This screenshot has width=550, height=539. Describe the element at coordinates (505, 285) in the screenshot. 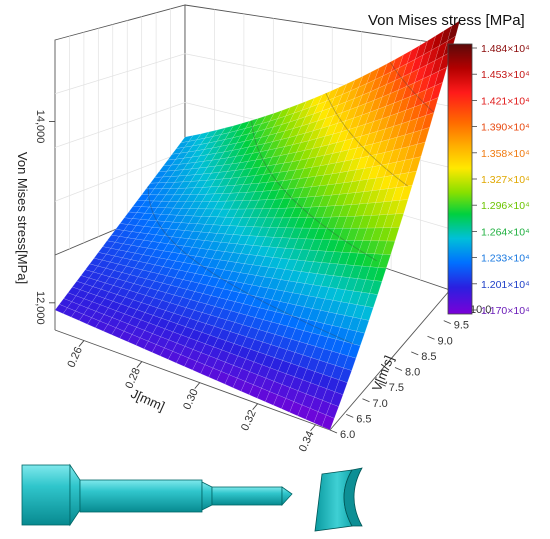

I see `colorbar-label: 1.201×10⁴` at that location.